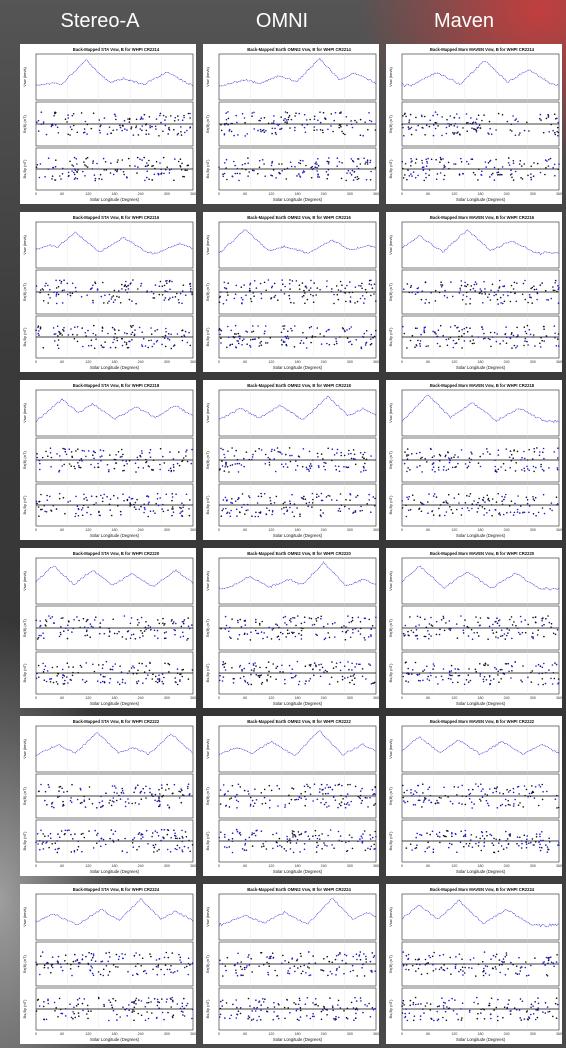  What do you see at coordinates (114, 749) in the screenshot?
I see `subplot-frame` at bounding box center [114, 749].